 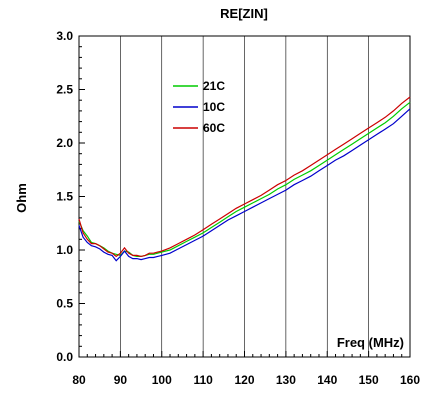 What do you see at coordinates (64, 143) in the screenshot?
I see `y-tick-label: 2.0` at bounding box center [64, 143].